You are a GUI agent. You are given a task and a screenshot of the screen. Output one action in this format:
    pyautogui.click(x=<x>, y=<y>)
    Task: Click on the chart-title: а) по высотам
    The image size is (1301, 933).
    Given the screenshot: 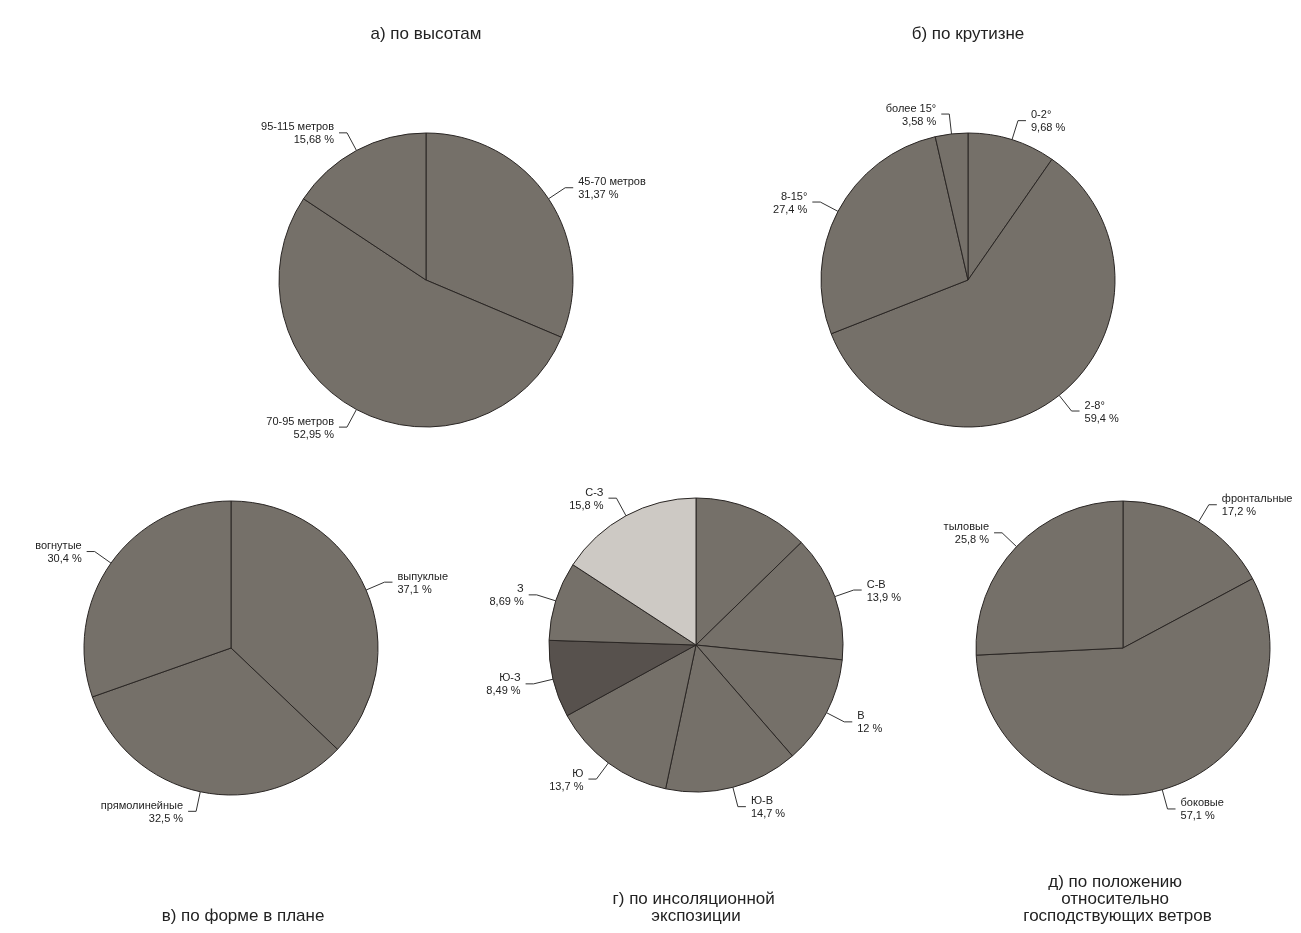 What is the action you would take?
    pyautogui.click(x=426, y=33)
    